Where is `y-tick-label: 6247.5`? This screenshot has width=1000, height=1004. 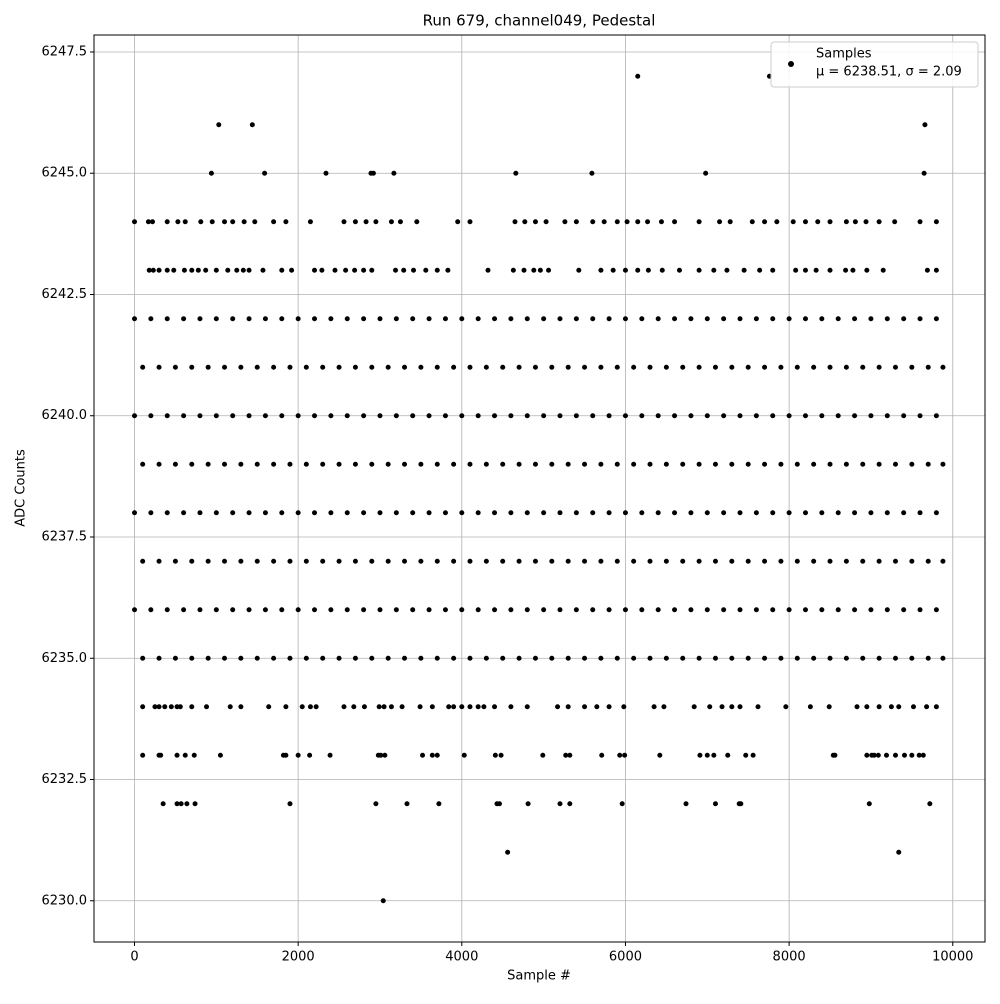
y-tick-label: 6247.5 is located at coordinates (65, 51).